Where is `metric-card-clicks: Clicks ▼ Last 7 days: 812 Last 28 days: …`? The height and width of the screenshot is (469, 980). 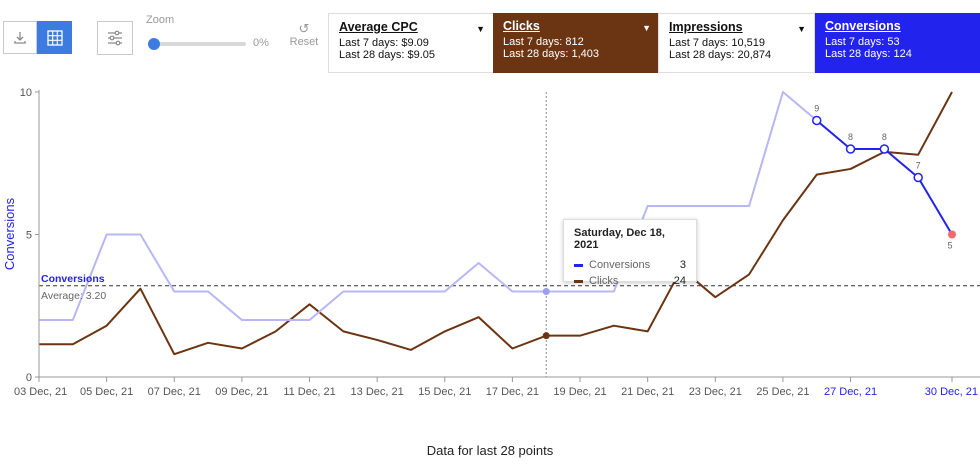
metric-card-clicks: Clicks ▼ Last 7 days: 812 Last 28 days: … is located at coordinates (576, 43).